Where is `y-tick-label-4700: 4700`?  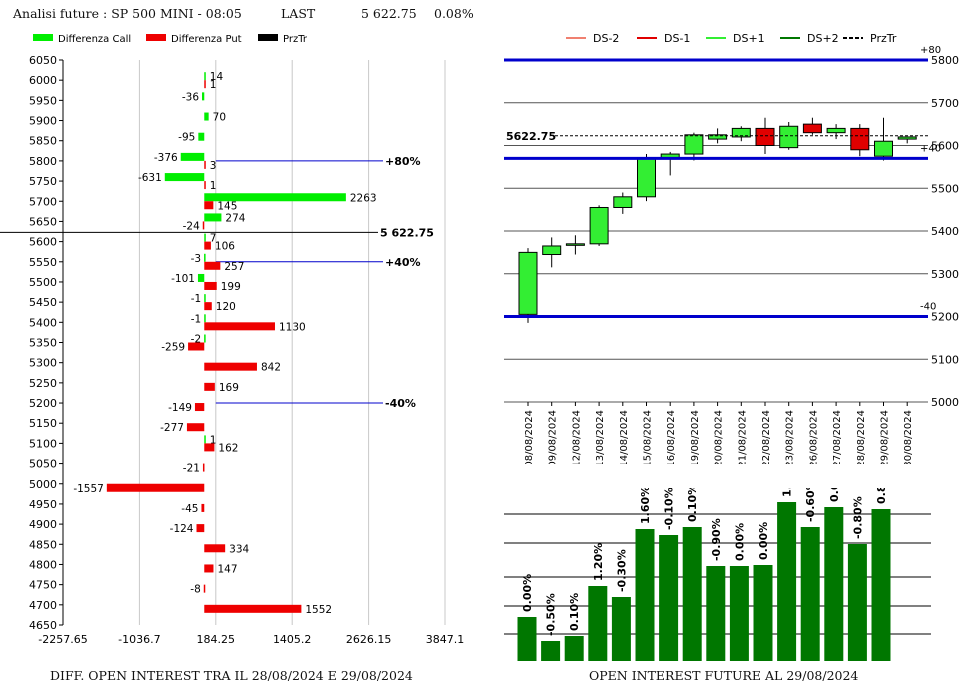
y-tick-label-4700: 4700 is located at coordinates (43, 605).